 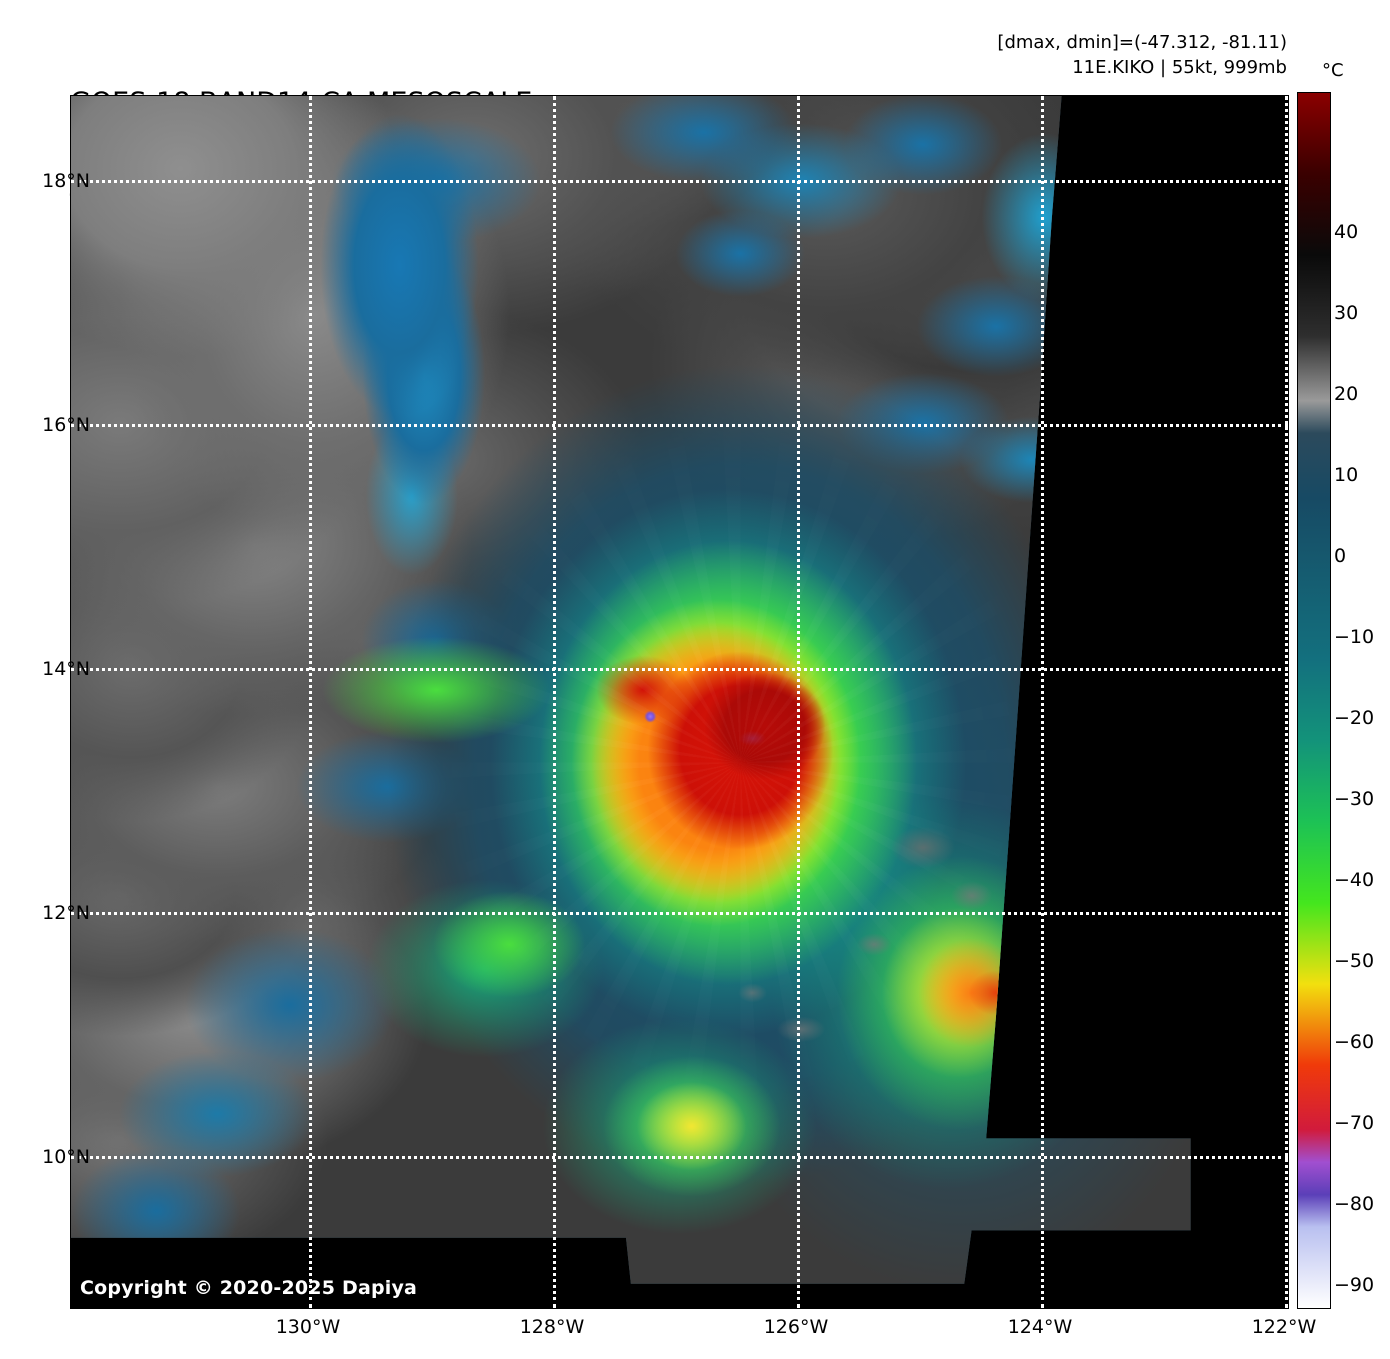 What do you see at coordinates (1040, 1327) in the screenshot?
I see `lon-label-124w: 124°W` at bounding box center [1040, 1327].